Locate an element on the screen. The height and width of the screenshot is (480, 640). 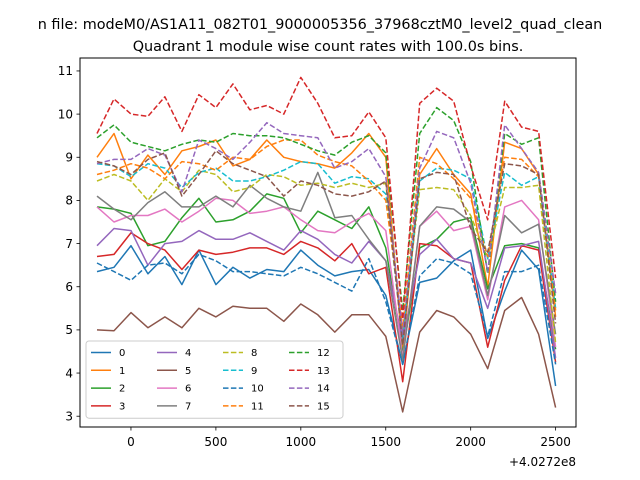
y-tick-label: 10 is located at coordinates (65, 114).